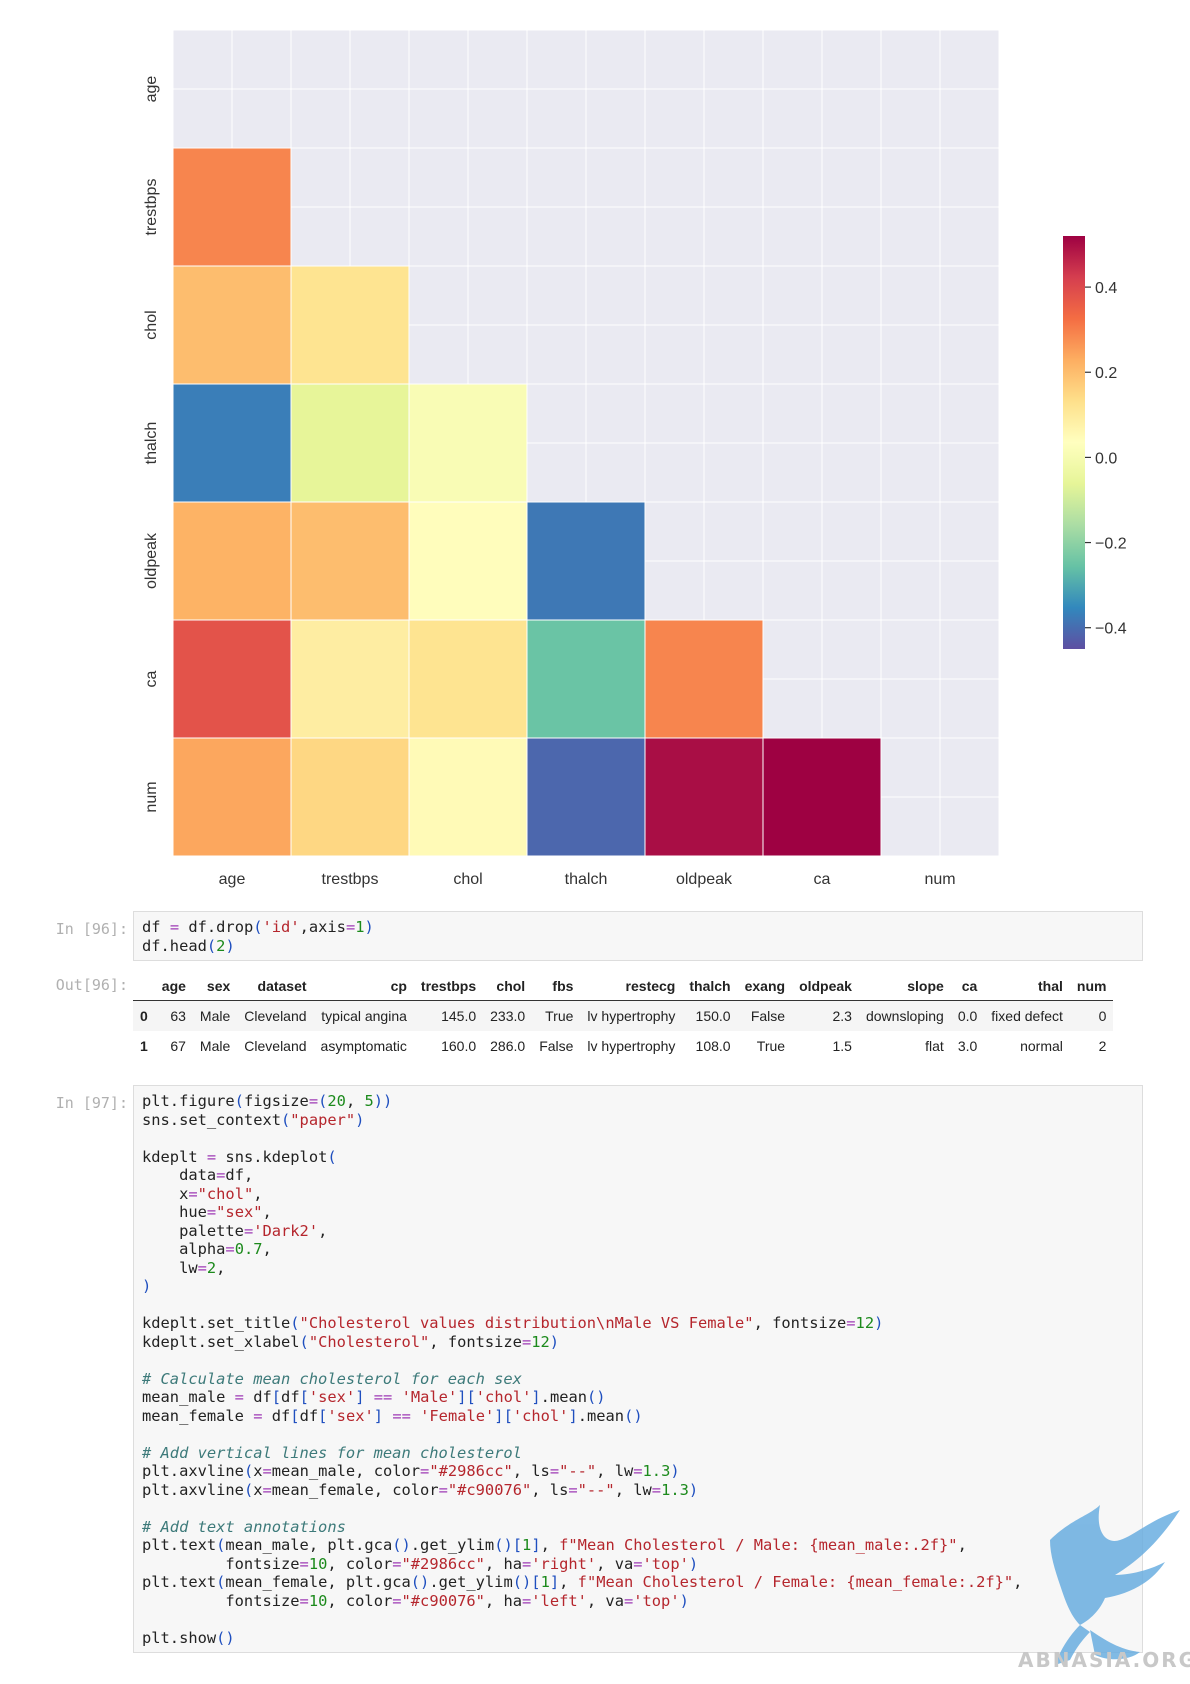 Image resolution: width=1190 pixels, height=1684 pixels. What do you see at coordinates (350, 443) in the screenshot?
I see `heatmap-cell-thalch-trestbps` at bounding box center [350, 443].